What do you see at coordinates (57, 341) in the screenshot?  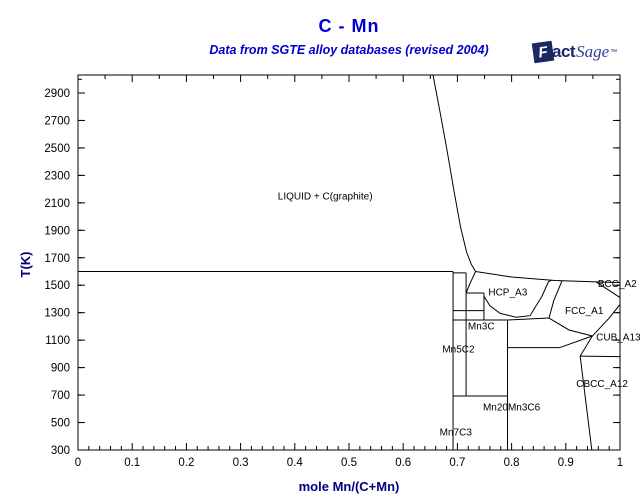 I see `y-tick-label: 1100` at bounding box center [57, 341].